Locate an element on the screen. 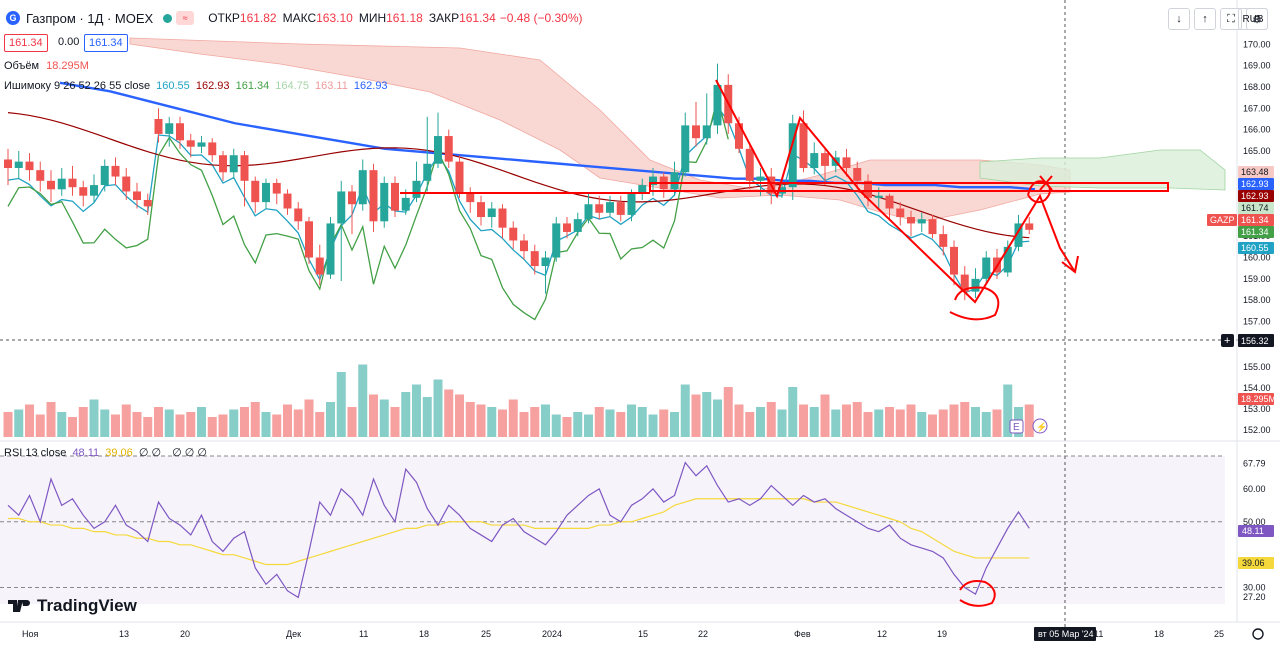 The image size is (1280, 654). rsi-tick-label: 30.00 is located at coordinates (1254, 588).